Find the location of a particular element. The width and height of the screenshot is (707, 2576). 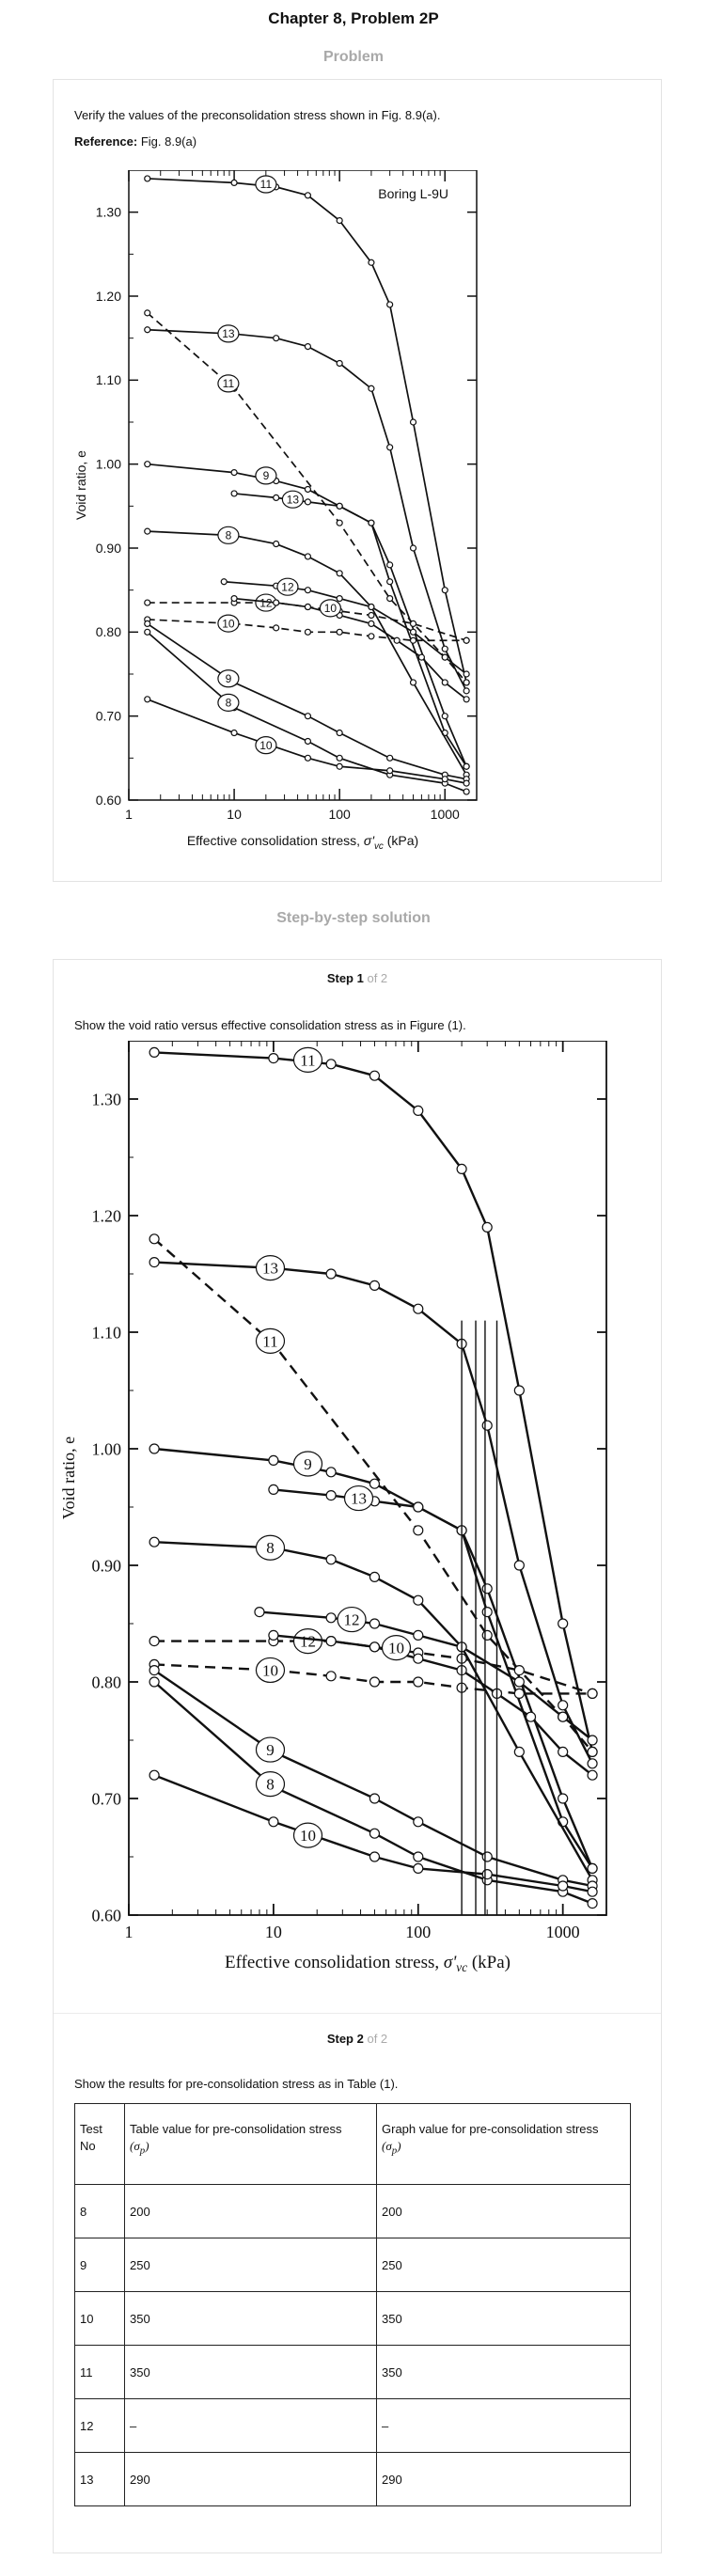

x-axis-label-main: Effective consolidation stress, is located at coordinates (276, 841).